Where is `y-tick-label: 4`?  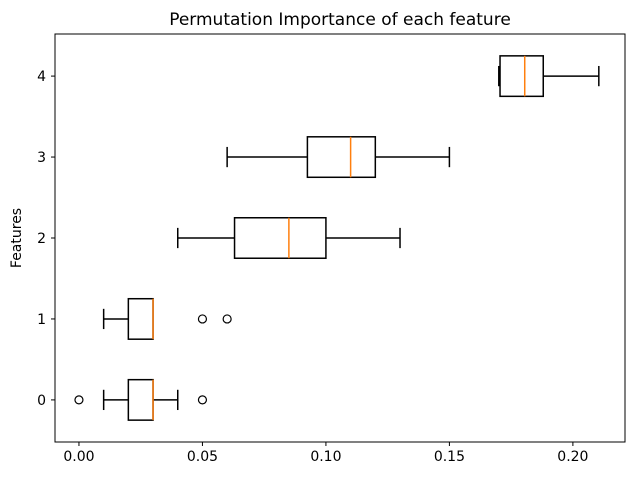 y-tick-label: 4 is located at coordinates (41, 77).